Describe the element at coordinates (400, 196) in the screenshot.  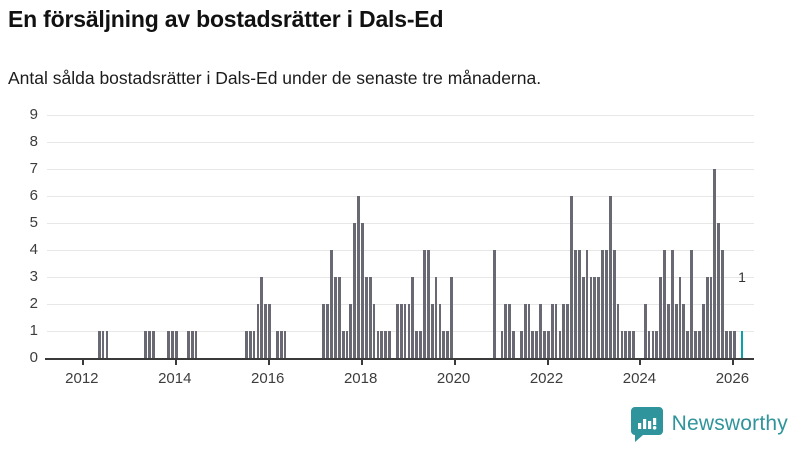
I see `gridline-y6` at that location.